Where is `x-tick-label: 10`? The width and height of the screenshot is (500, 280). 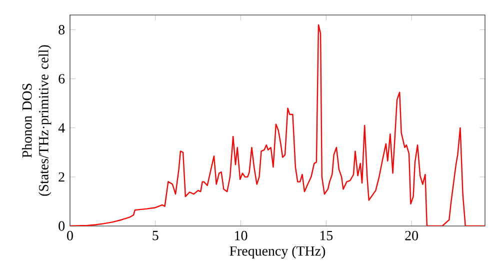
x-tick-label: 10 is located at coordinates (241, 235).